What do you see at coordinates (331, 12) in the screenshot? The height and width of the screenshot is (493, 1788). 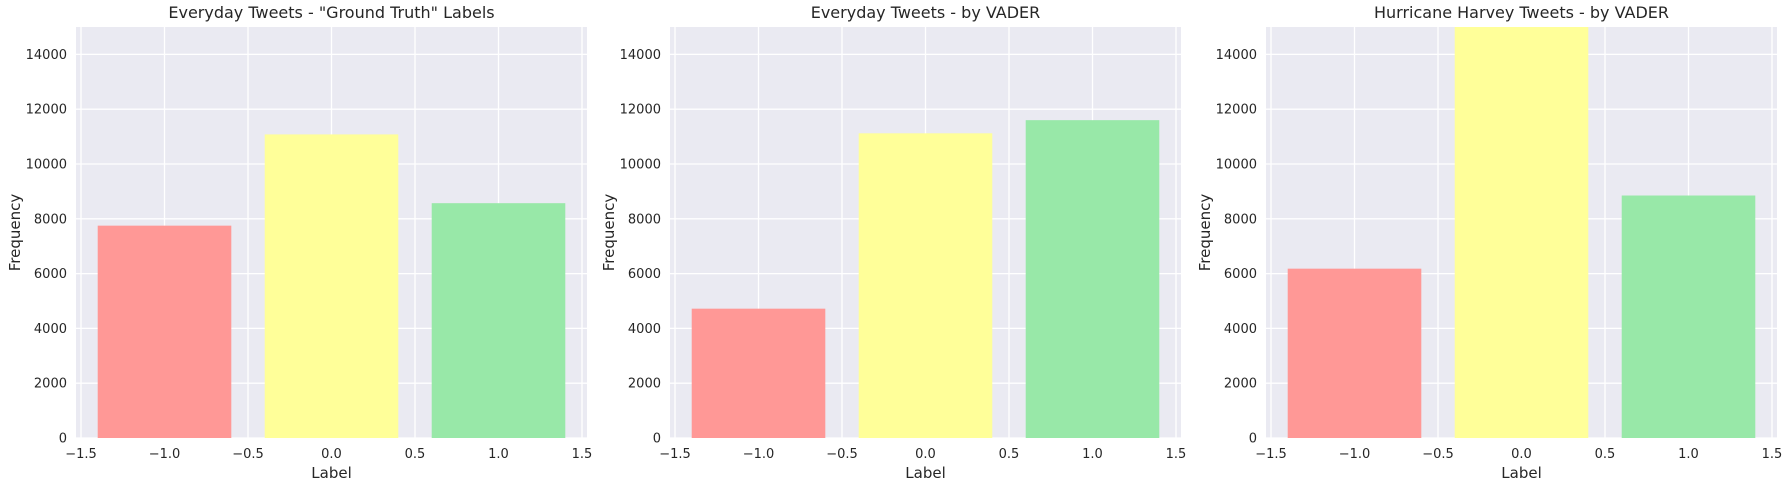 I see `chart-title: Everyday Tweets - "Ground Truth" Labels` at bounding box center [331, 12].